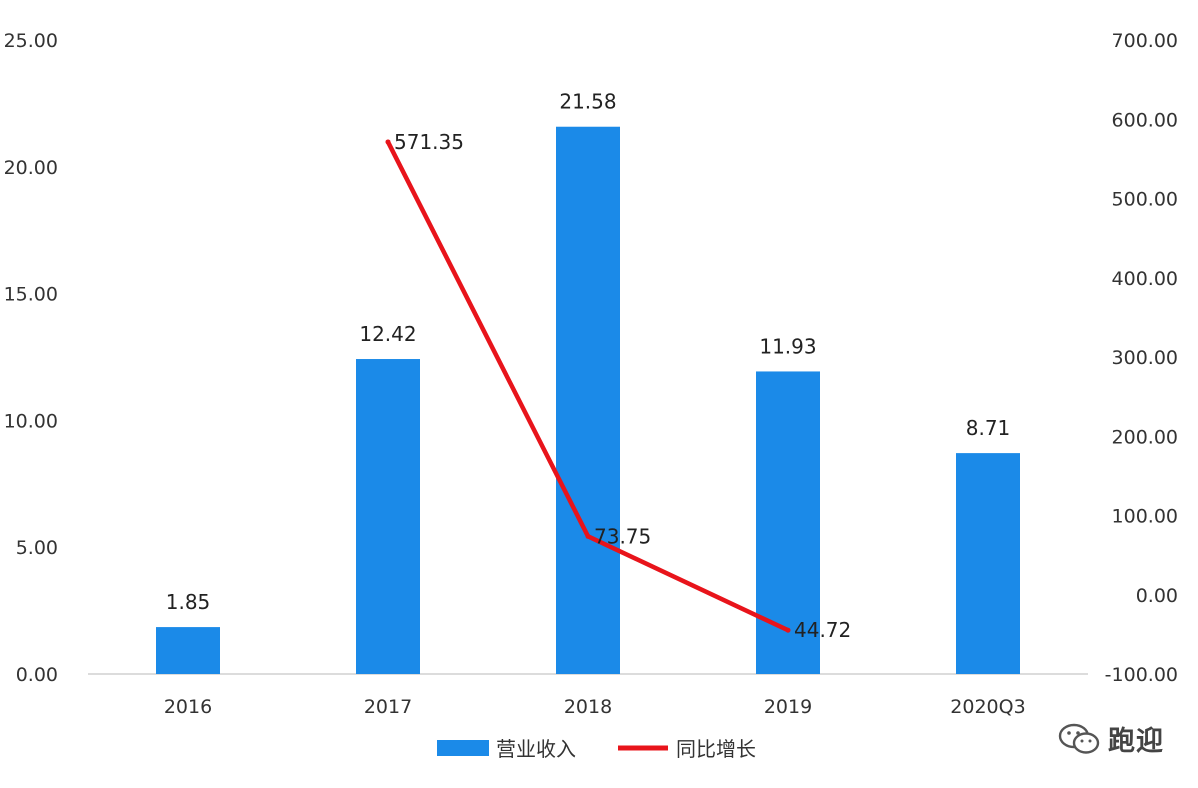 The width and height of the screenshot is (1198, 788). What do you see at coordinates (716, 749) in the screenshot?
I see `legend-line-label: 同比增长` at bounding box center [716, 749].